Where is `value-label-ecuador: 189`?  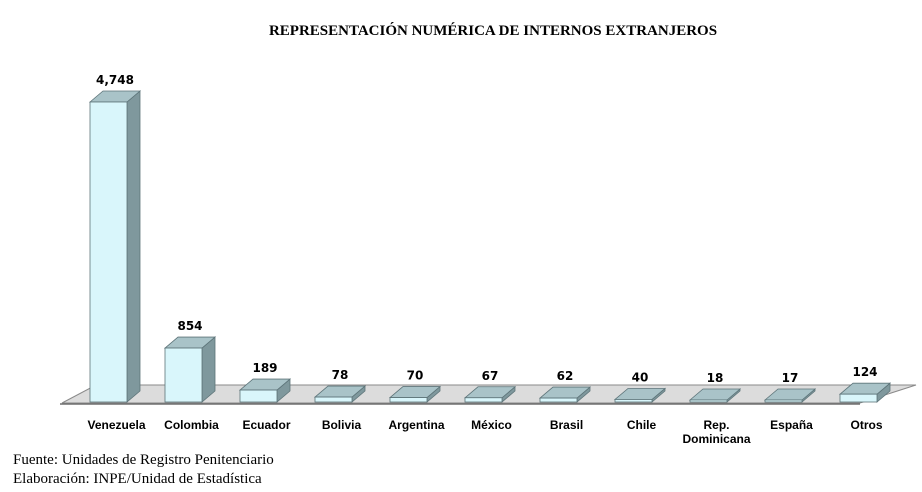
value-label-ecuador: 189 is located at coordinates (264, 368).